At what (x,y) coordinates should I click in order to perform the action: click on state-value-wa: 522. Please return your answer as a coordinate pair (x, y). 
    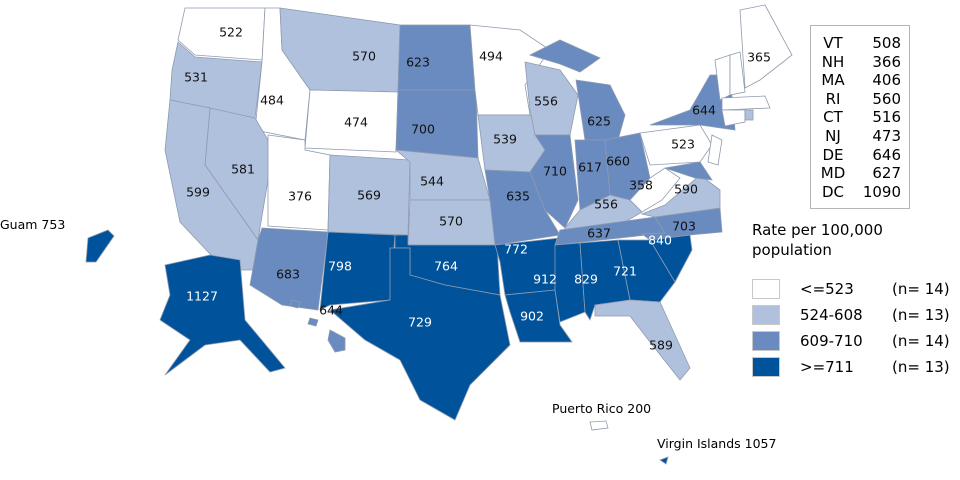
    Looking at the image, I should click on (231, 32).